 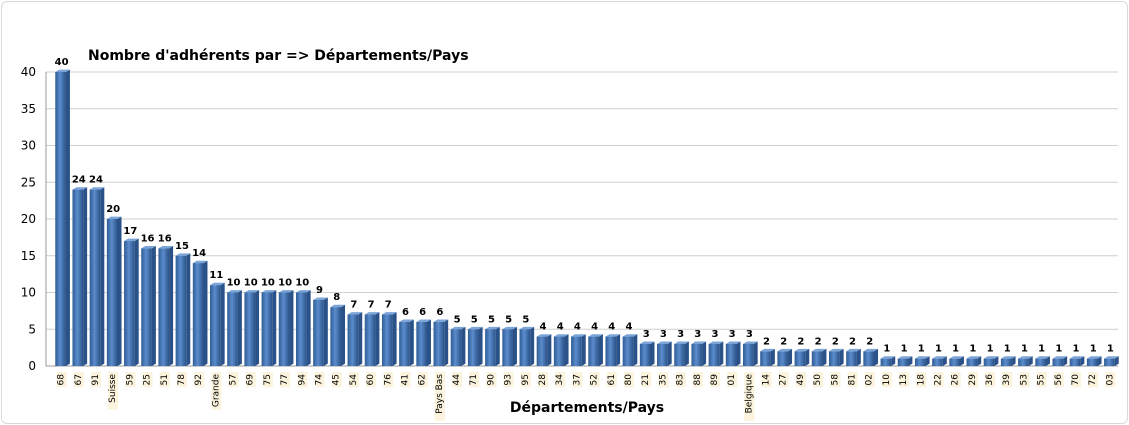 I want to click on x-tick-label: 88, so click(x=697, y=380).